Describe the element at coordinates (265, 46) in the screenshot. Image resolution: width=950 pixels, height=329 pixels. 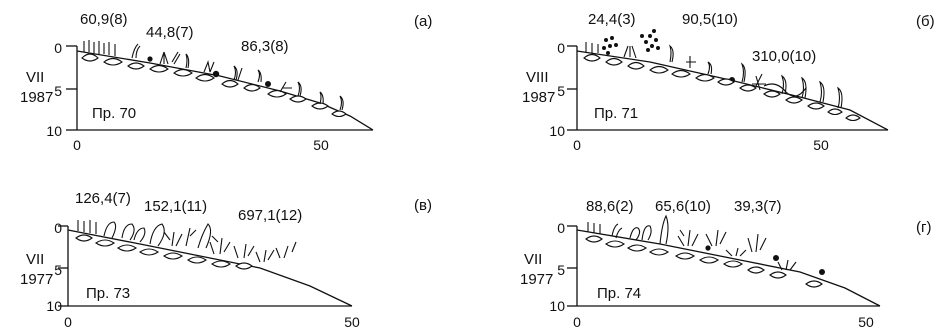
I see `annotation-3: 86,3(8)` at that location.